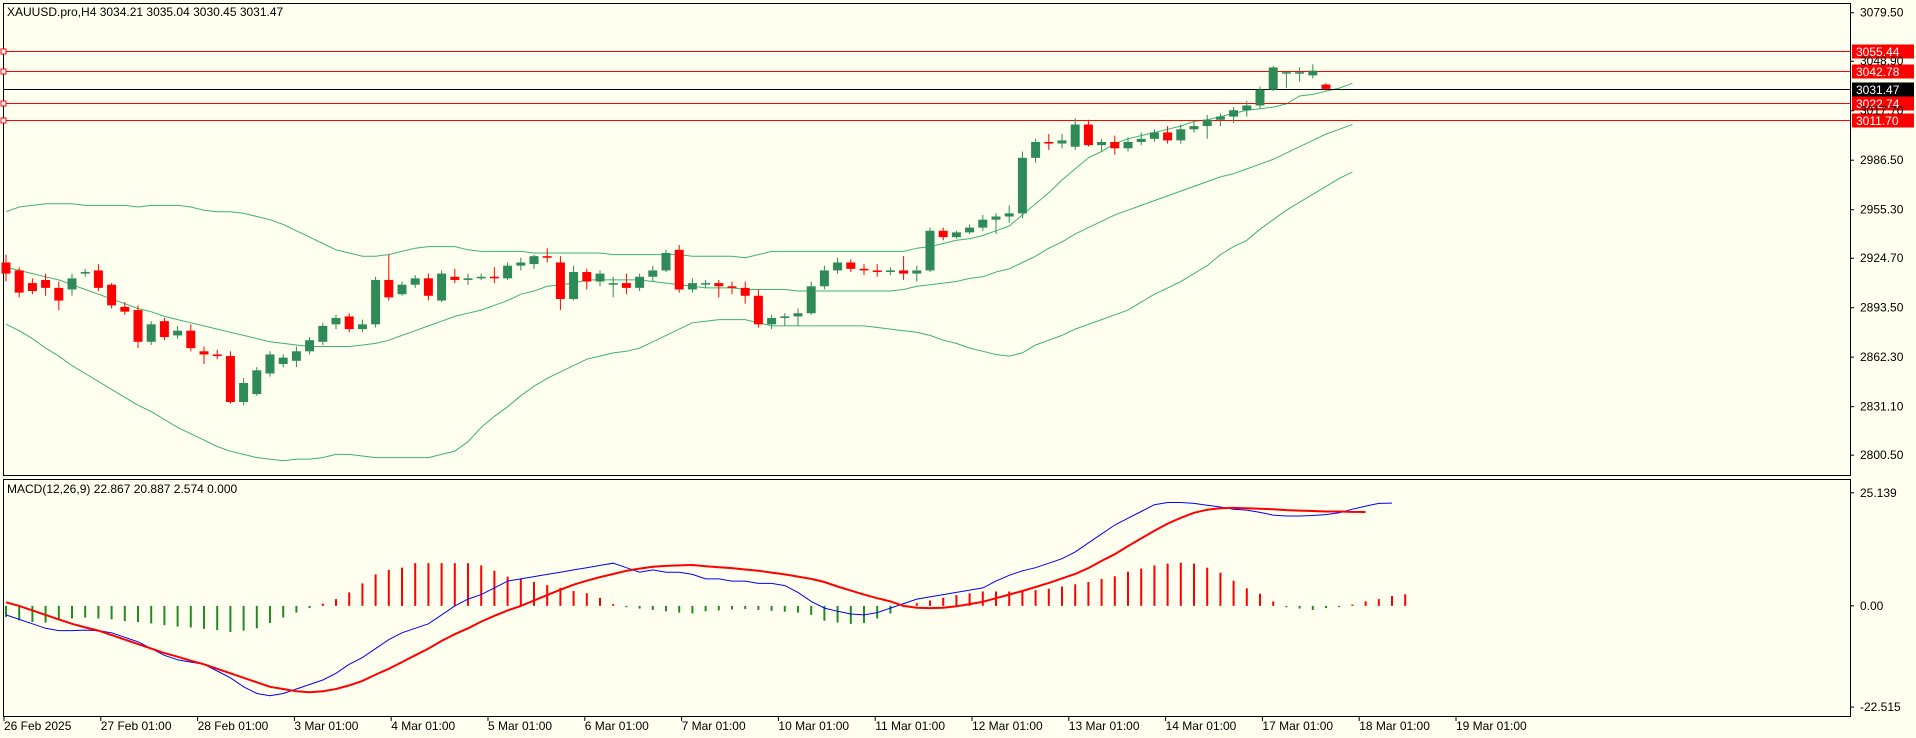 Image resolution: width=1916 pixels, height=738 pixels. I want to click on time-tick-label: 5 Mar 01:00, so click(520, 726).